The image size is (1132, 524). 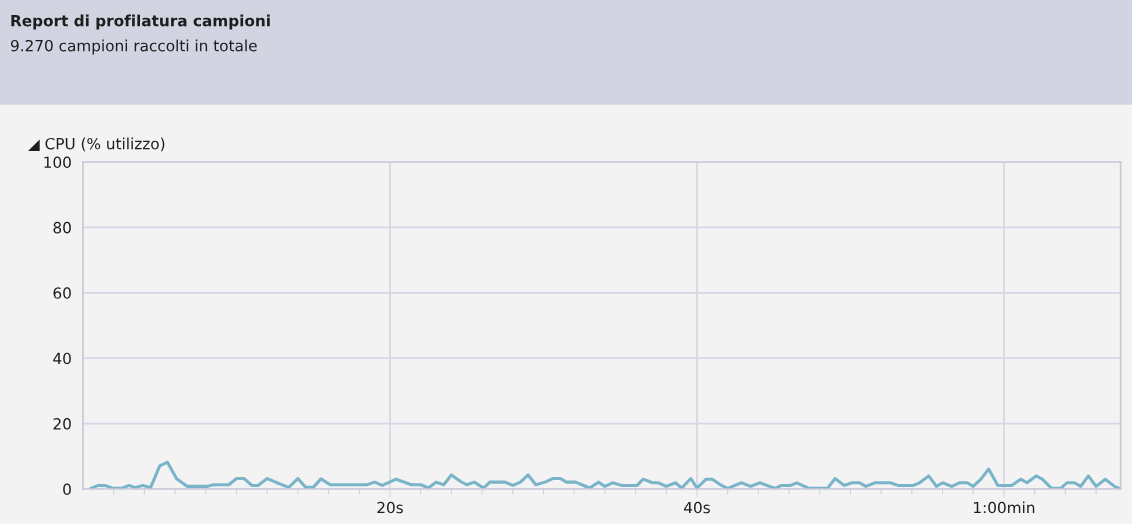 What do you see at coordinates (1004, 507) in the screenshot?
I see `x-tick-label: 1:00min` at bounding box center [1004, 507].